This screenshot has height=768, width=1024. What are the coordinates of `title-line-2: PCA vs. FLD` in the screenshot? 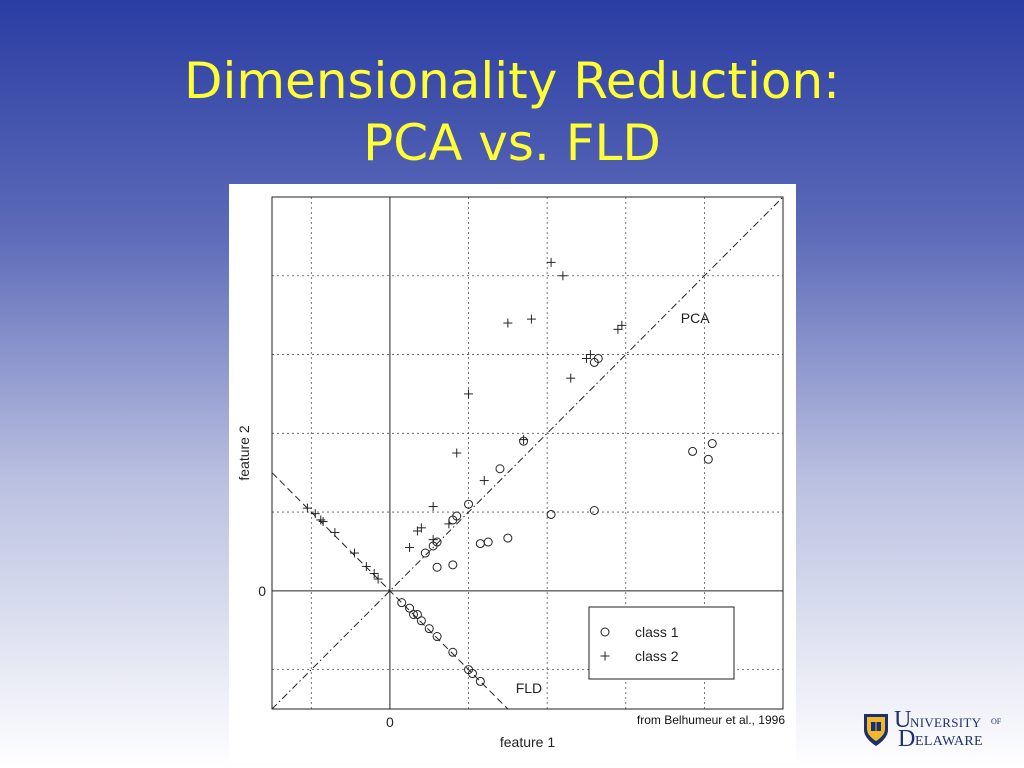 It's located at (512, 143).